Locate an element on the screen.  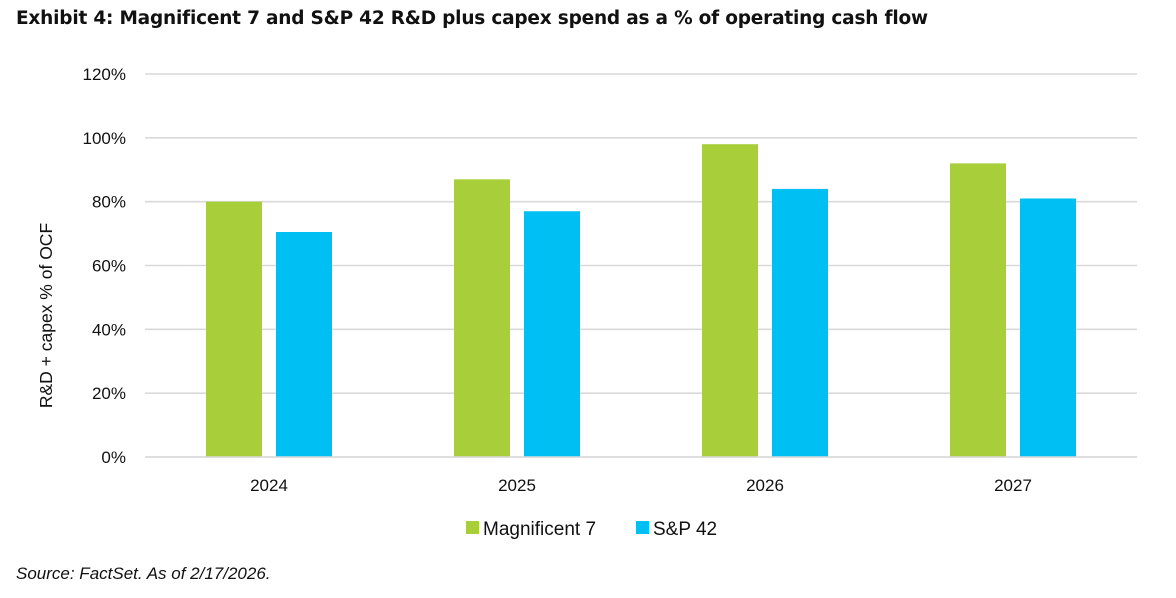
y-axis-ticks: 0% 20% 40% 60% 80% 100% 120% is located at coordinates (104, 266).